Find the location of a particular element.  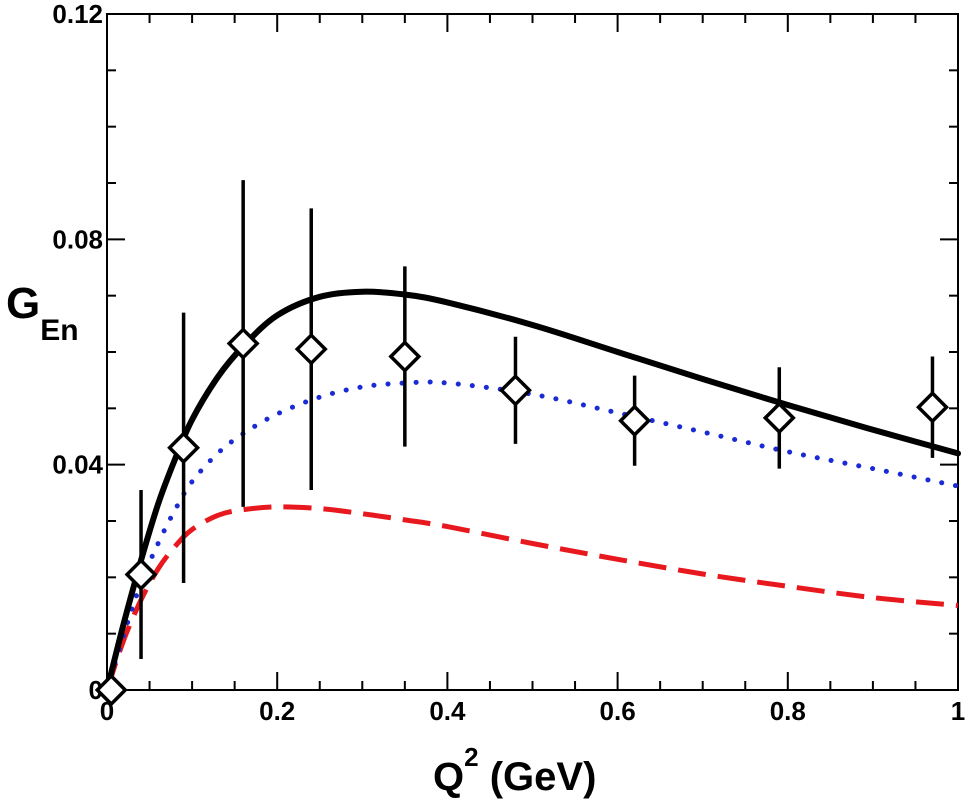

x-tick-label: 0.2 is located at coordinates (277, 711).